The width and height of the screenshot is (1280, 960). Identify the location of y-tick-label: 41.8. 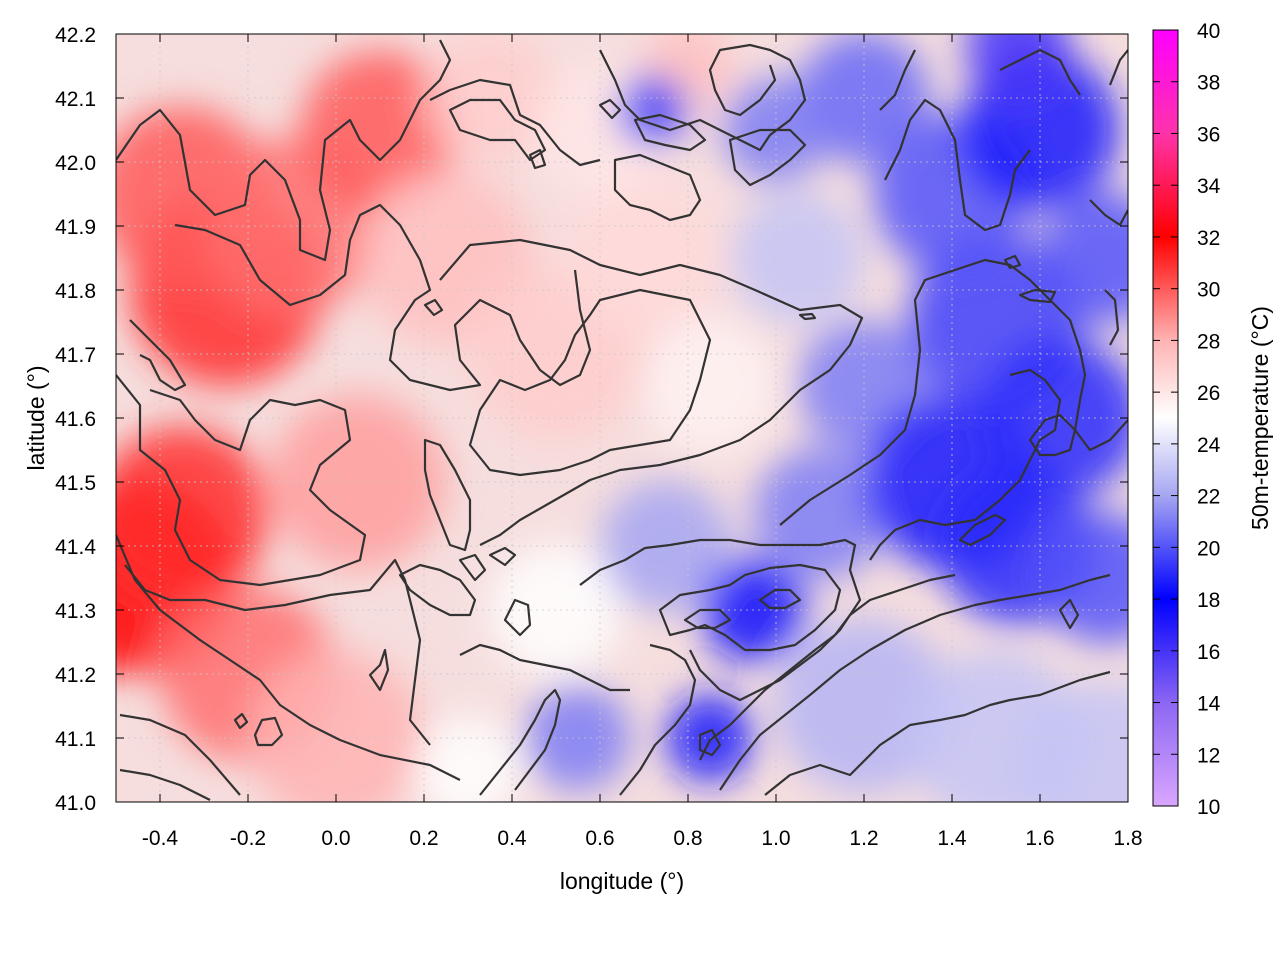
(75, 291).